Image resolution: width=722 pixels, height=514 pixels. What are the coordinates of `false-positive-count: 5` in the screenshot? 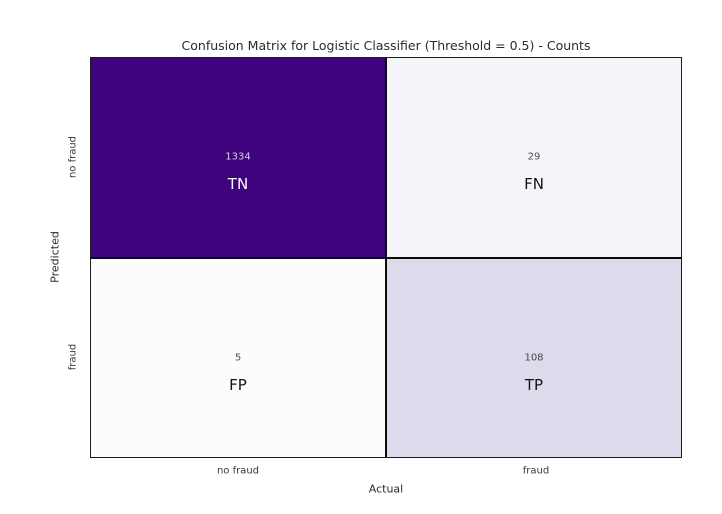 It's located at (238, 358).